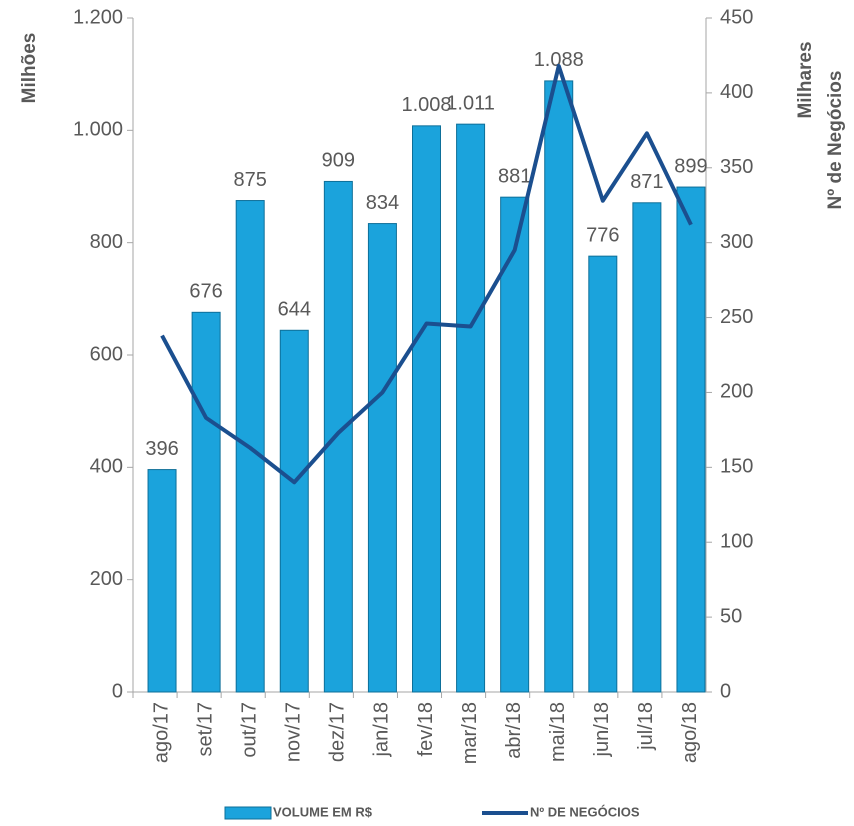 The width and height of the screenshot is (854, 826). What do you see at coordinates (736, 92) in the screenshot?
I see `y2-tick-label: 400` at bounding box center [736, 92].